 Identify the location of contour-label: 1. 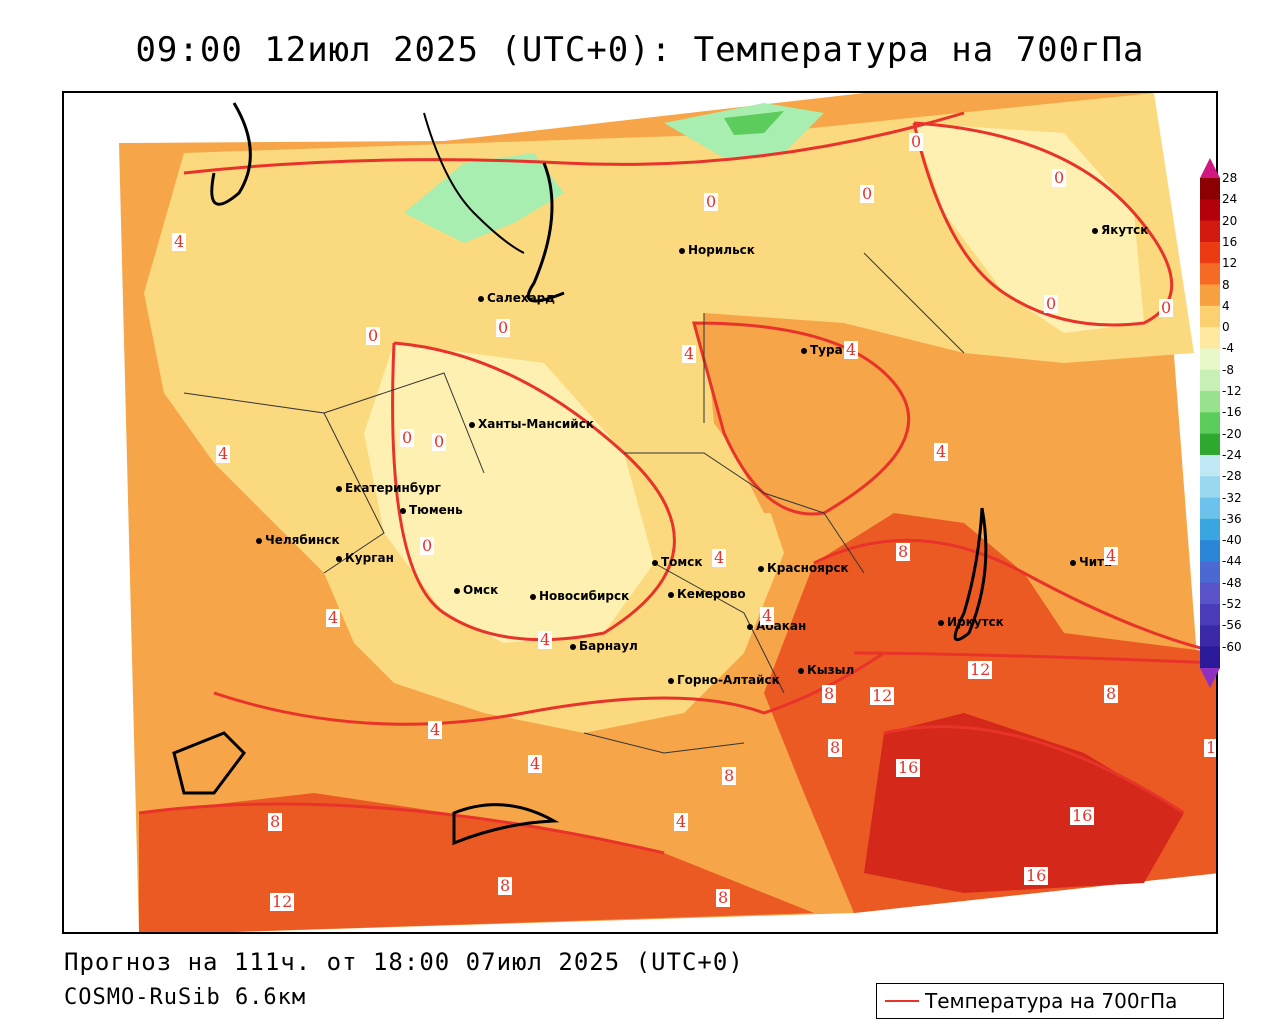
(1210, 747).